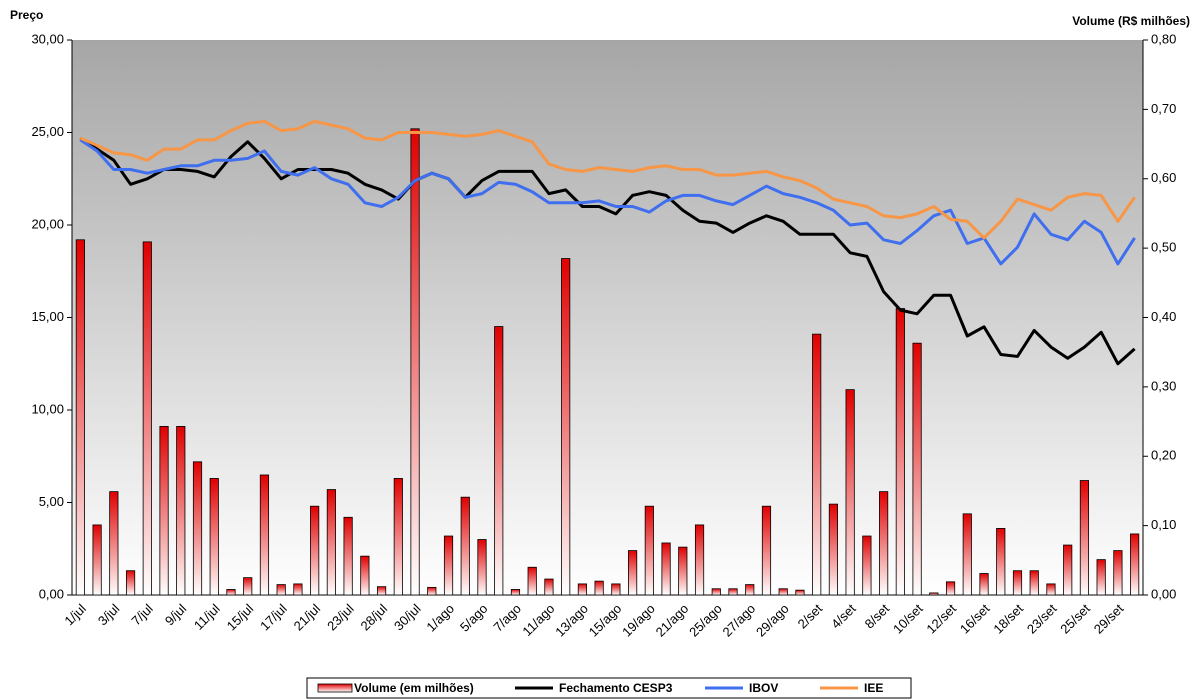 This screenshot has width=1197, height=700. What do you see at coordinates (51, 501) in the screenshot?
I see `y-tick-label: 5,00` at bounding box center [51, 501].